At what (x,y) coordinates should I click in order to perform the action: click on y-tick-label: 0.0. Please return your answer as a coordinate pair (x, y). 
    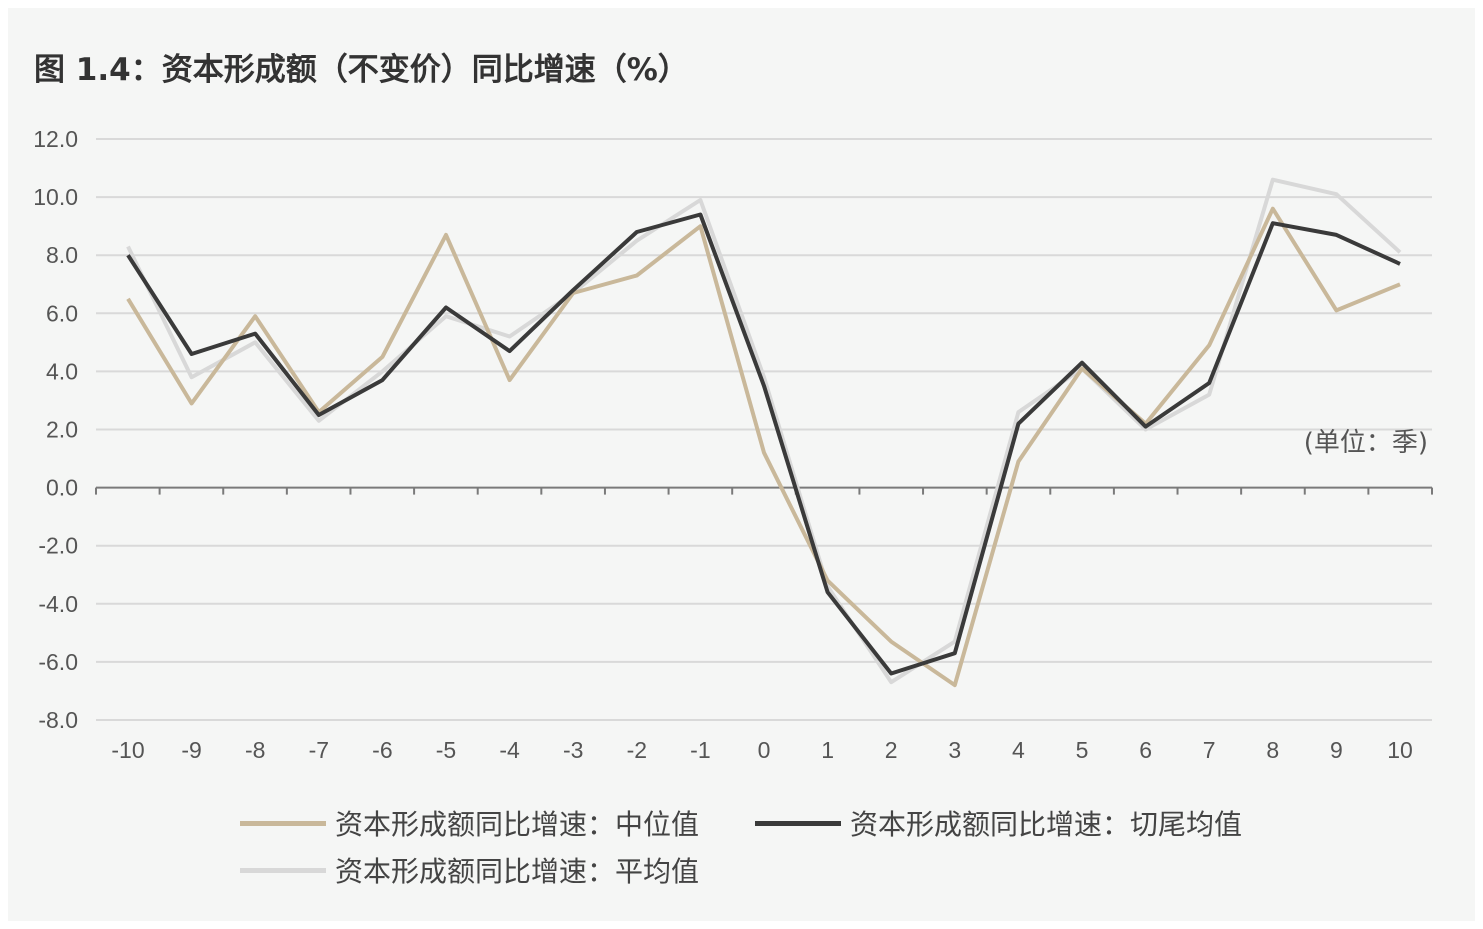
    Looking at the image, I should click on (62, 488).